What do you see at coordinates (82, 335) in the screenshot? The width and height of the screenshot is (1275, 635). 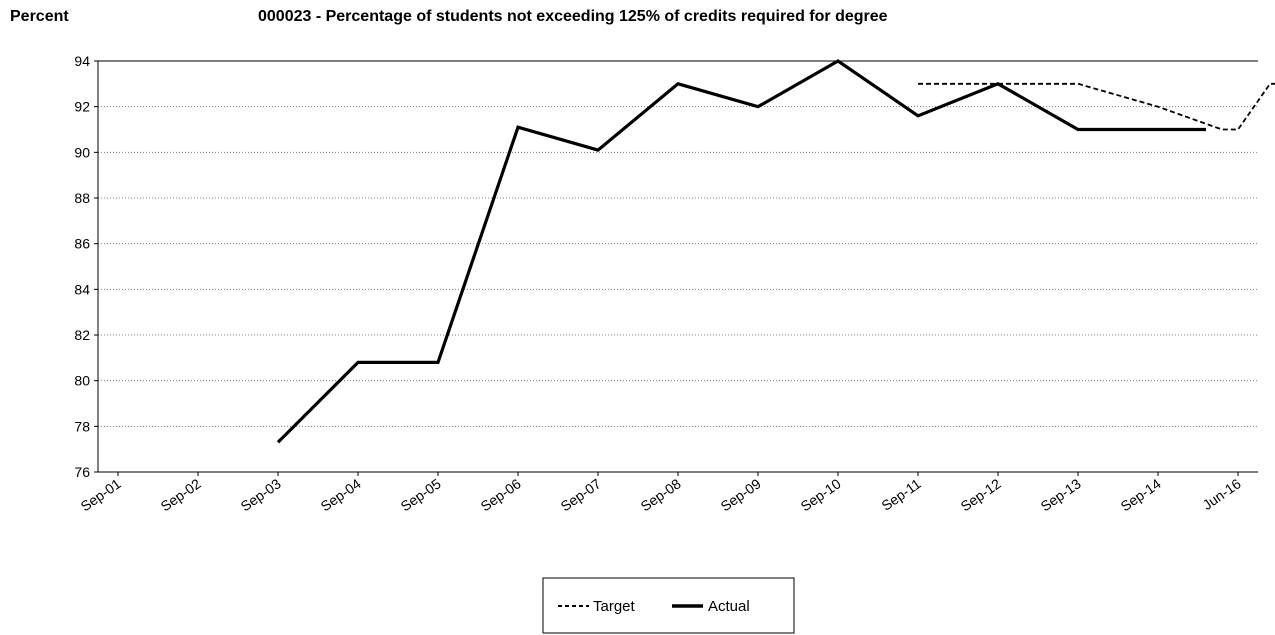 I see `y-tick-label: 82` at bounding box center [82, 335].